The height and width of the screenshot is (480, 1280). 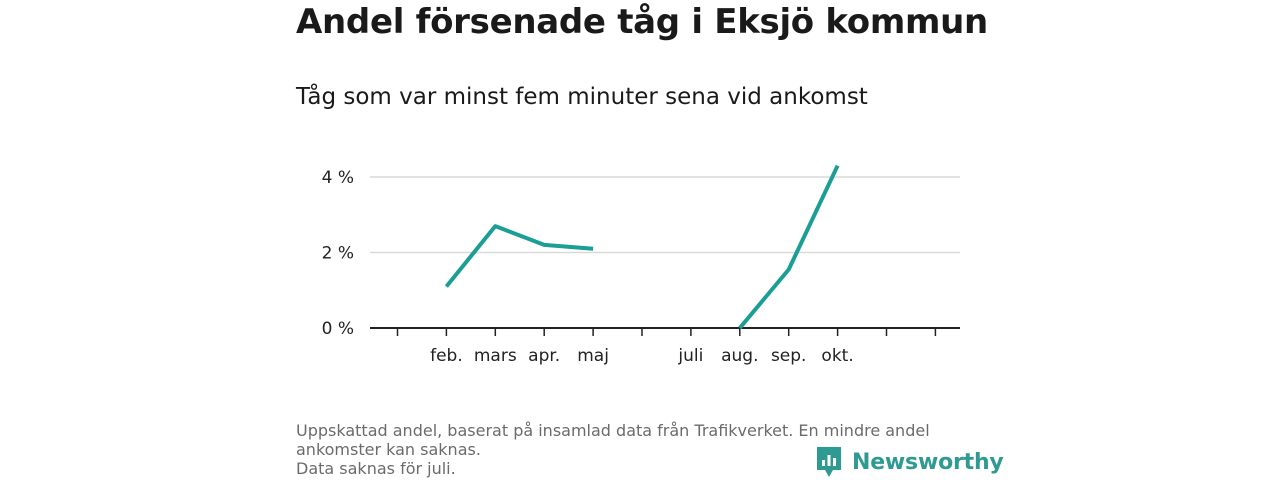 I want to click on x-tick-label: maj, so click(x=593, y=356).